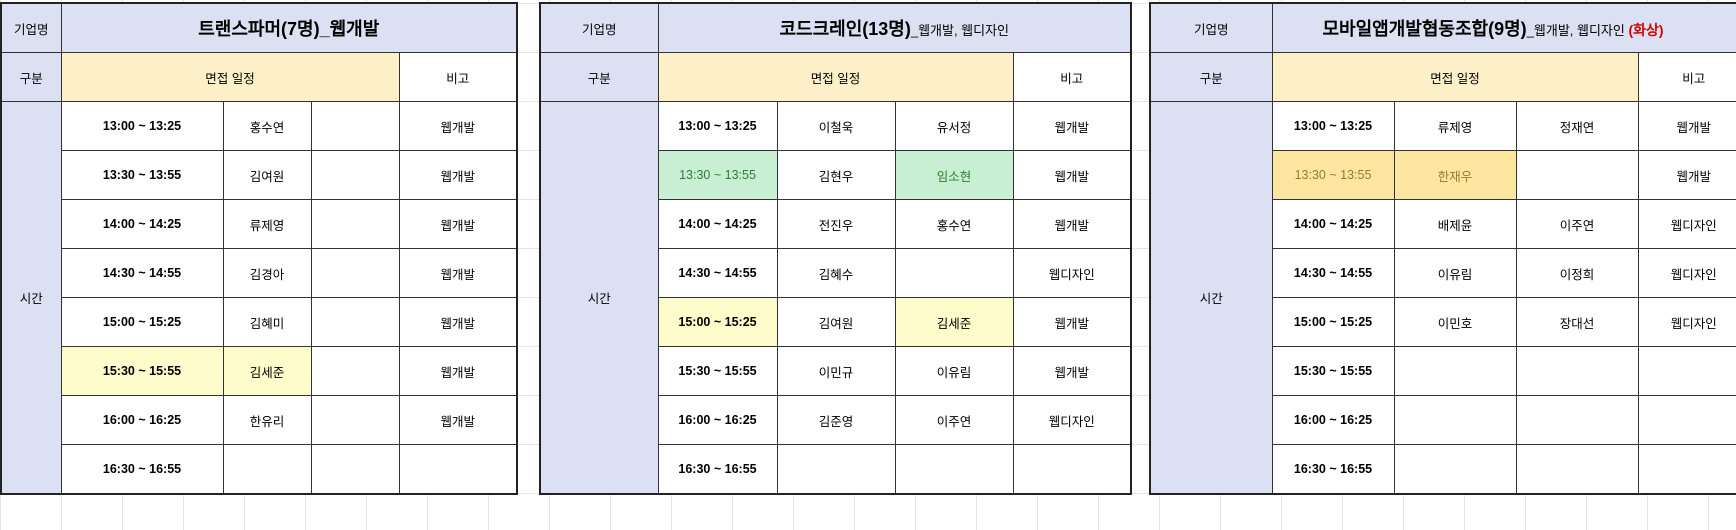 Image resolution: width=1736 pixels, height=530 pixels. I want to click on candidate-cell: 김준영, so click(836, 420).